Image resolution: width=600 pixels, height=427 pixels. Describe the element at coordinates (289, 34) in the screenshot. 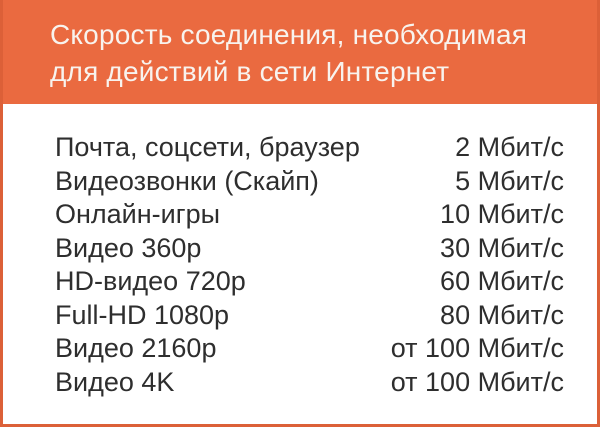

I see `page-title-line1: Скорость соединения, необходимая` at that location.